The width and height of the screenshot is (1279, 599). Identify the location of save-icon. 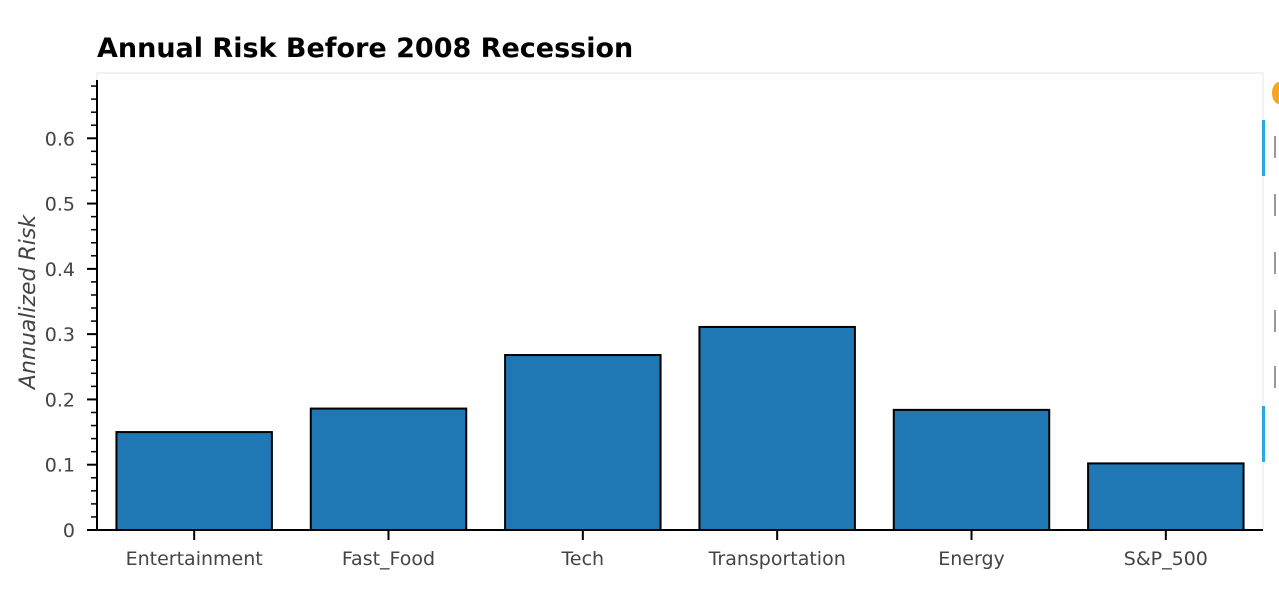
(1276, 321).